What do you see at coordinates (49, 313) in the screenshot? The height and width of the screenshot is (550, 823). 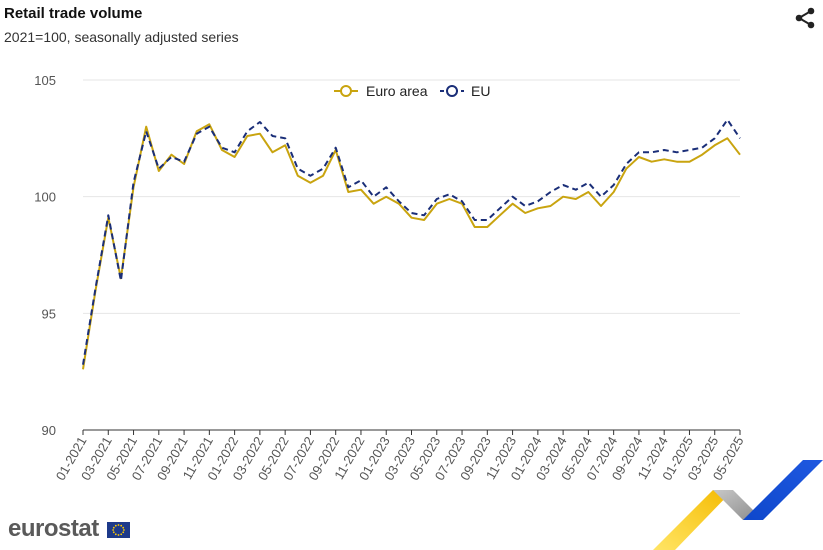 I see `y-tick-label: 95` at bounding box center [49, 313].